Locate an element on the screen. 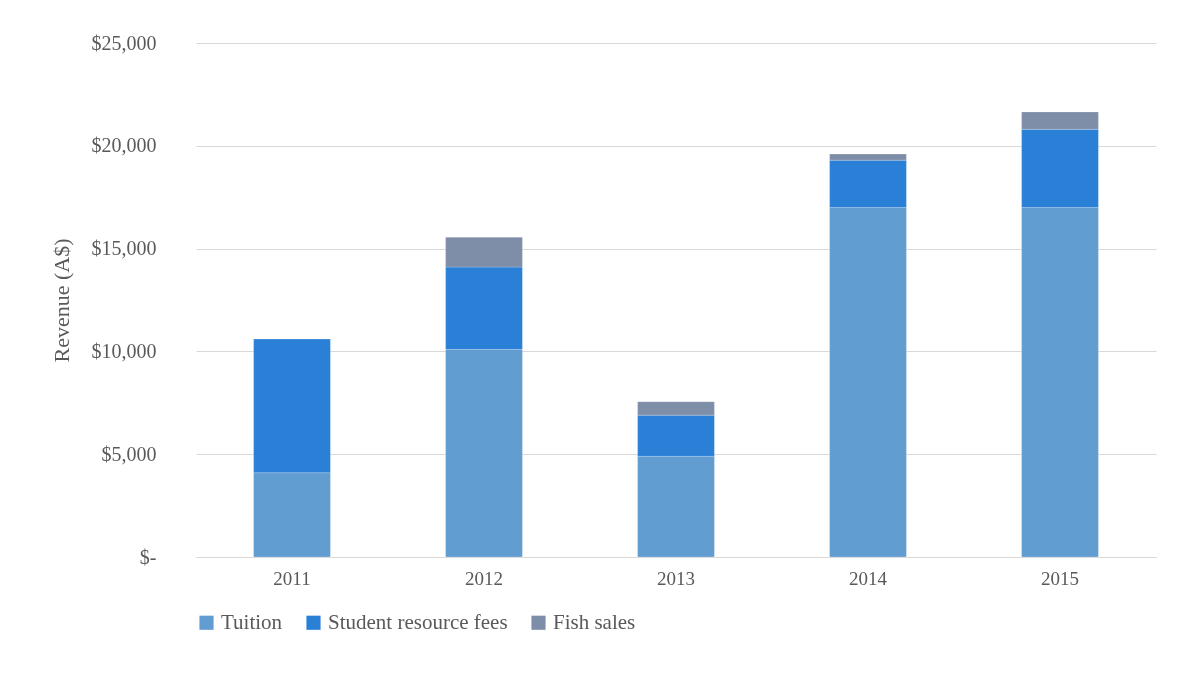 The height and width of the screenshot is (674, 1203). y-tick-label: $20,000 is located at coordinates (124, 145).